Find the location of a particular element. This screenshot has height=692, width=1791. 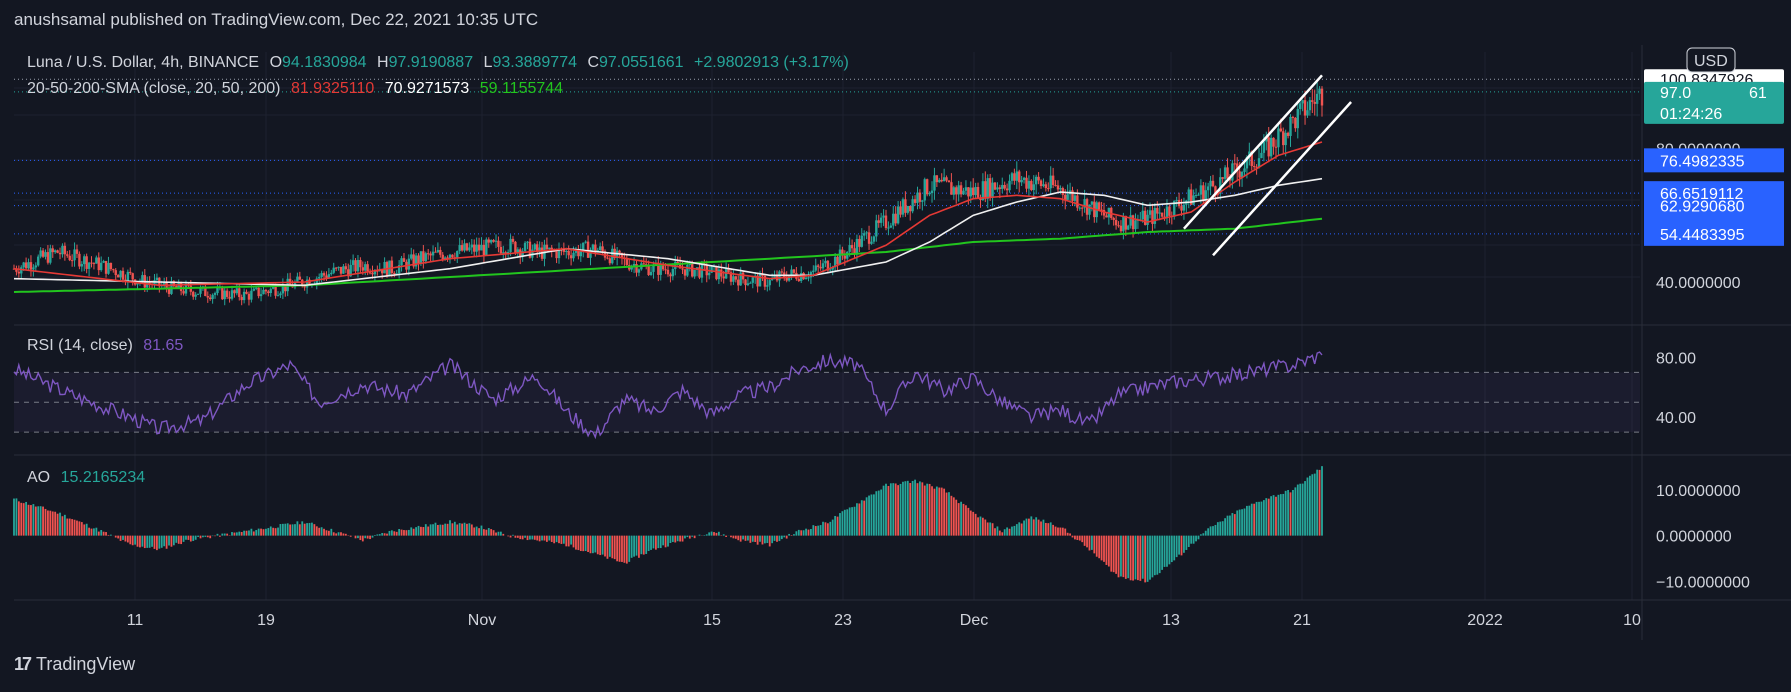

x-axis-tick: 15 is located at coordinates (712, 620).